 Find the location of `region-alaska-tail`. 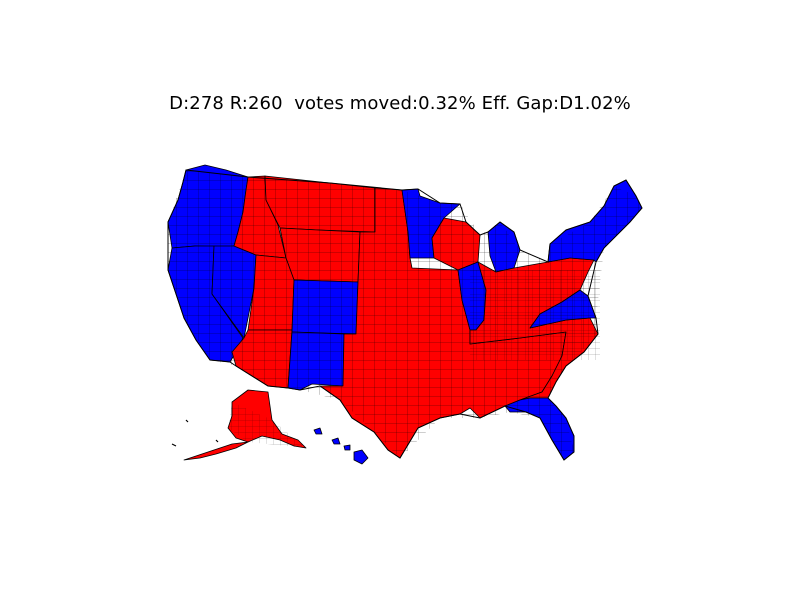

region-alaska-tail is located at coordinates (216, 451).